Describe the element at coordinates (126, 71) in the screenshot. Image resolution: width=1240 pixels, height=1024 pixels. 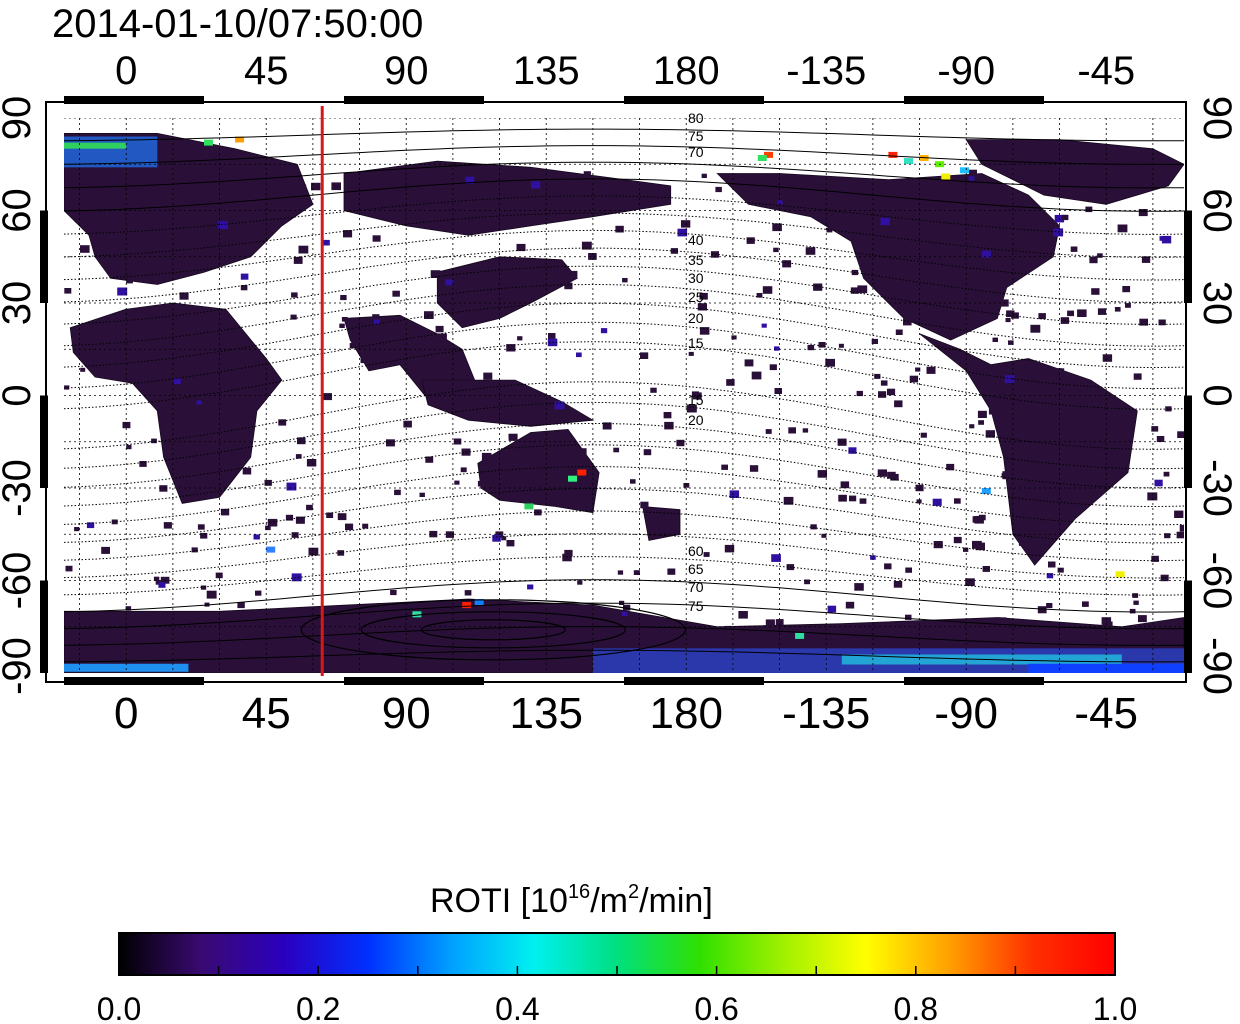
I see `longitude-label: 0` at that location.